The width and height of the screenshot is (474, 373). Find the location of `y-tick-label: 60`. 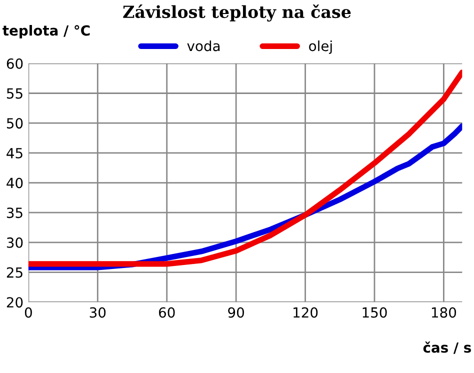

y-tick-label: 60 is located at coordinates (14, 63).